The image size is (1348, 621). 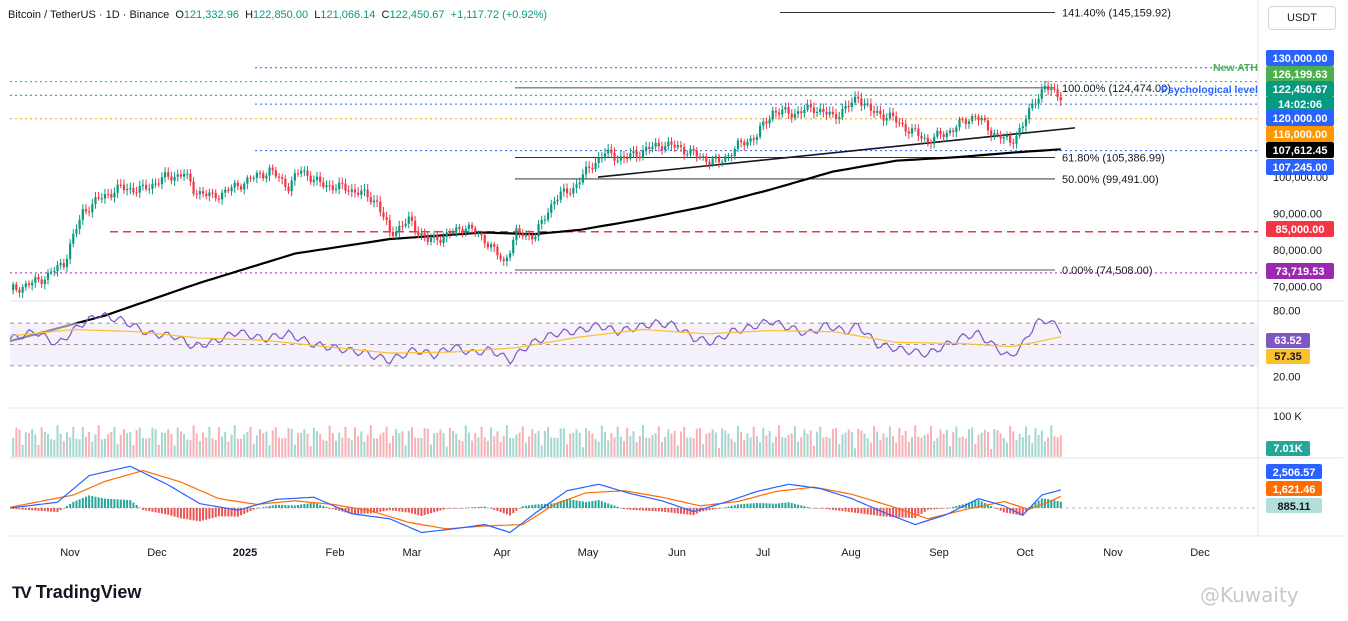 I want to click on tradingview-brand: TV TradingView, so click(x=76, y=592).